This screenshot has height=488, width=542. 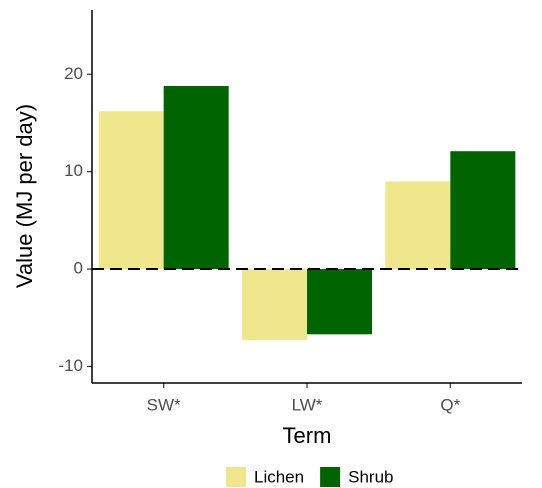 I want to click on x-axis-title: Term, so click(x=307, y=435).